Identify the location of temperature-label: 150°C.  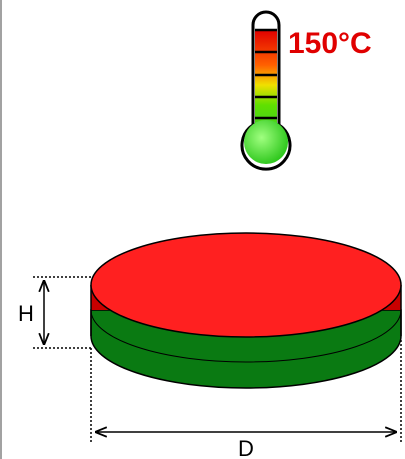
(330, 43).